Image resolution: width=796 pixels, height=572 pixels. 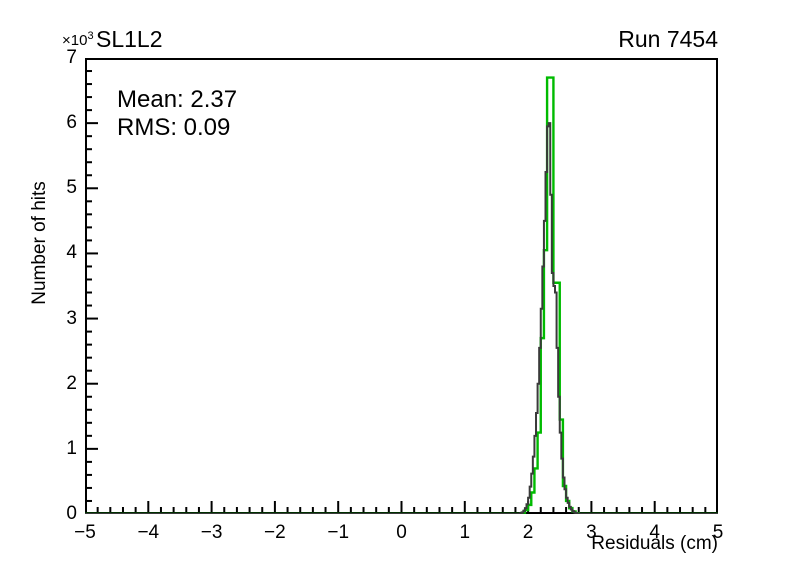 What do you see at coordinates (591, 532) in the screenshot?
I see `x-tick-label: 3` at bounding box center [591, 532].